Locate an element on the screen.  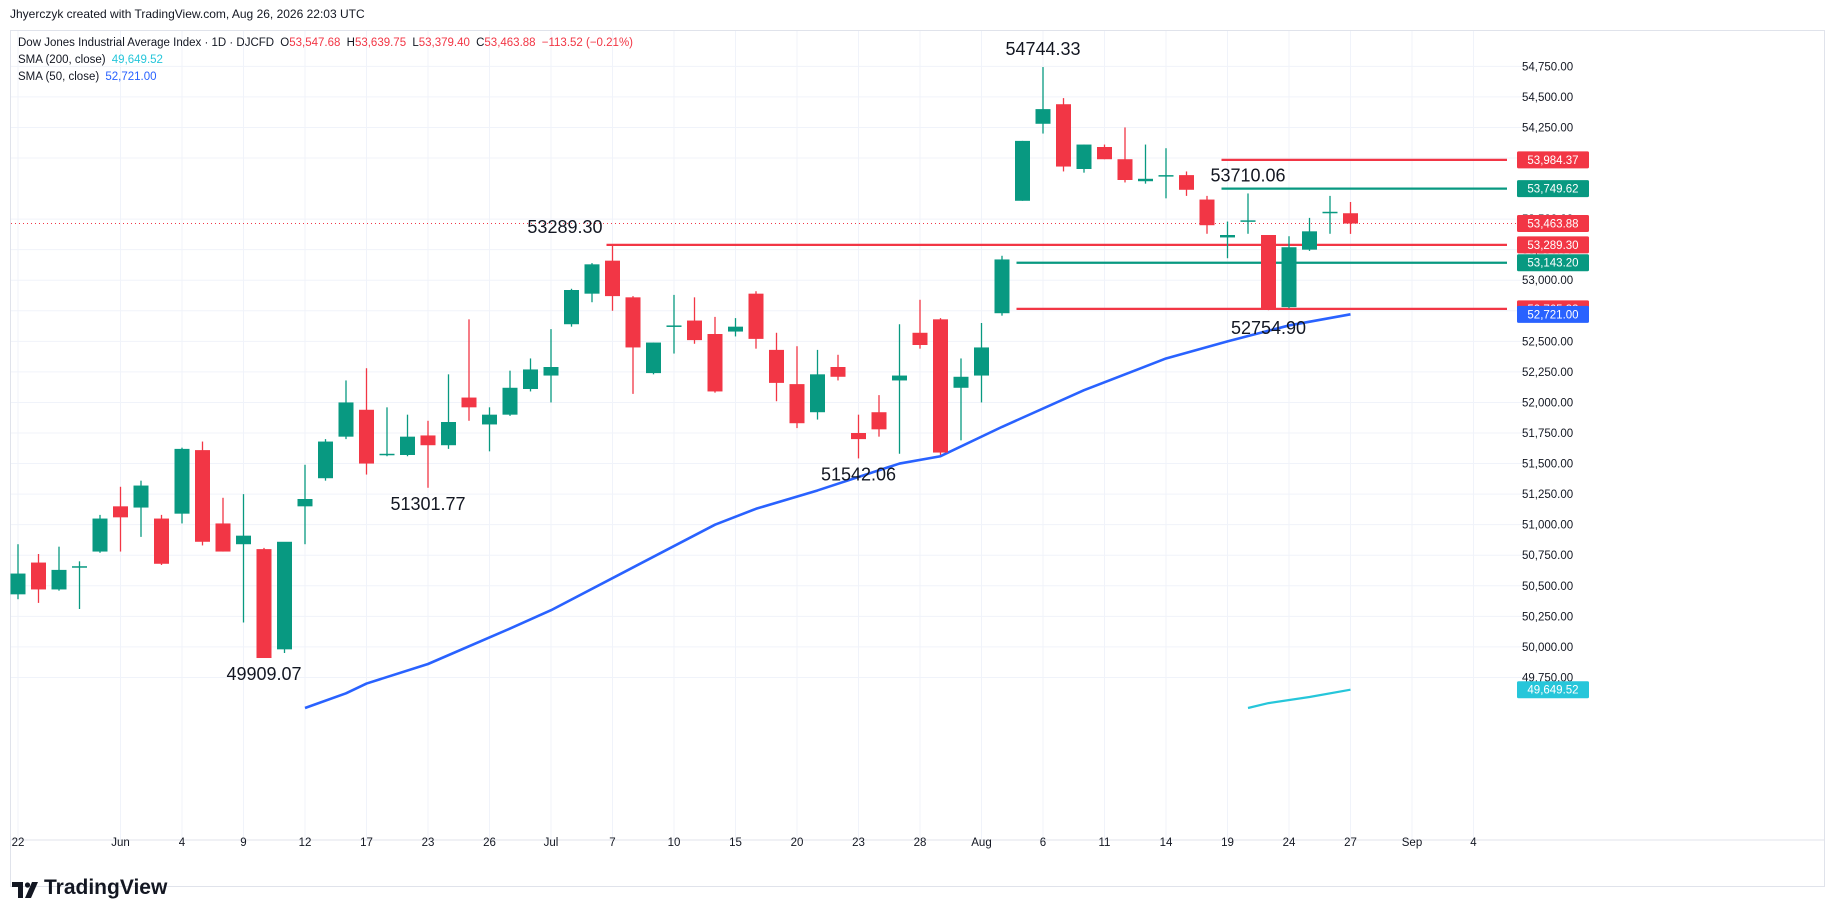
price-annotation-label: 52754.90 is located at coordinates (1268, 328).